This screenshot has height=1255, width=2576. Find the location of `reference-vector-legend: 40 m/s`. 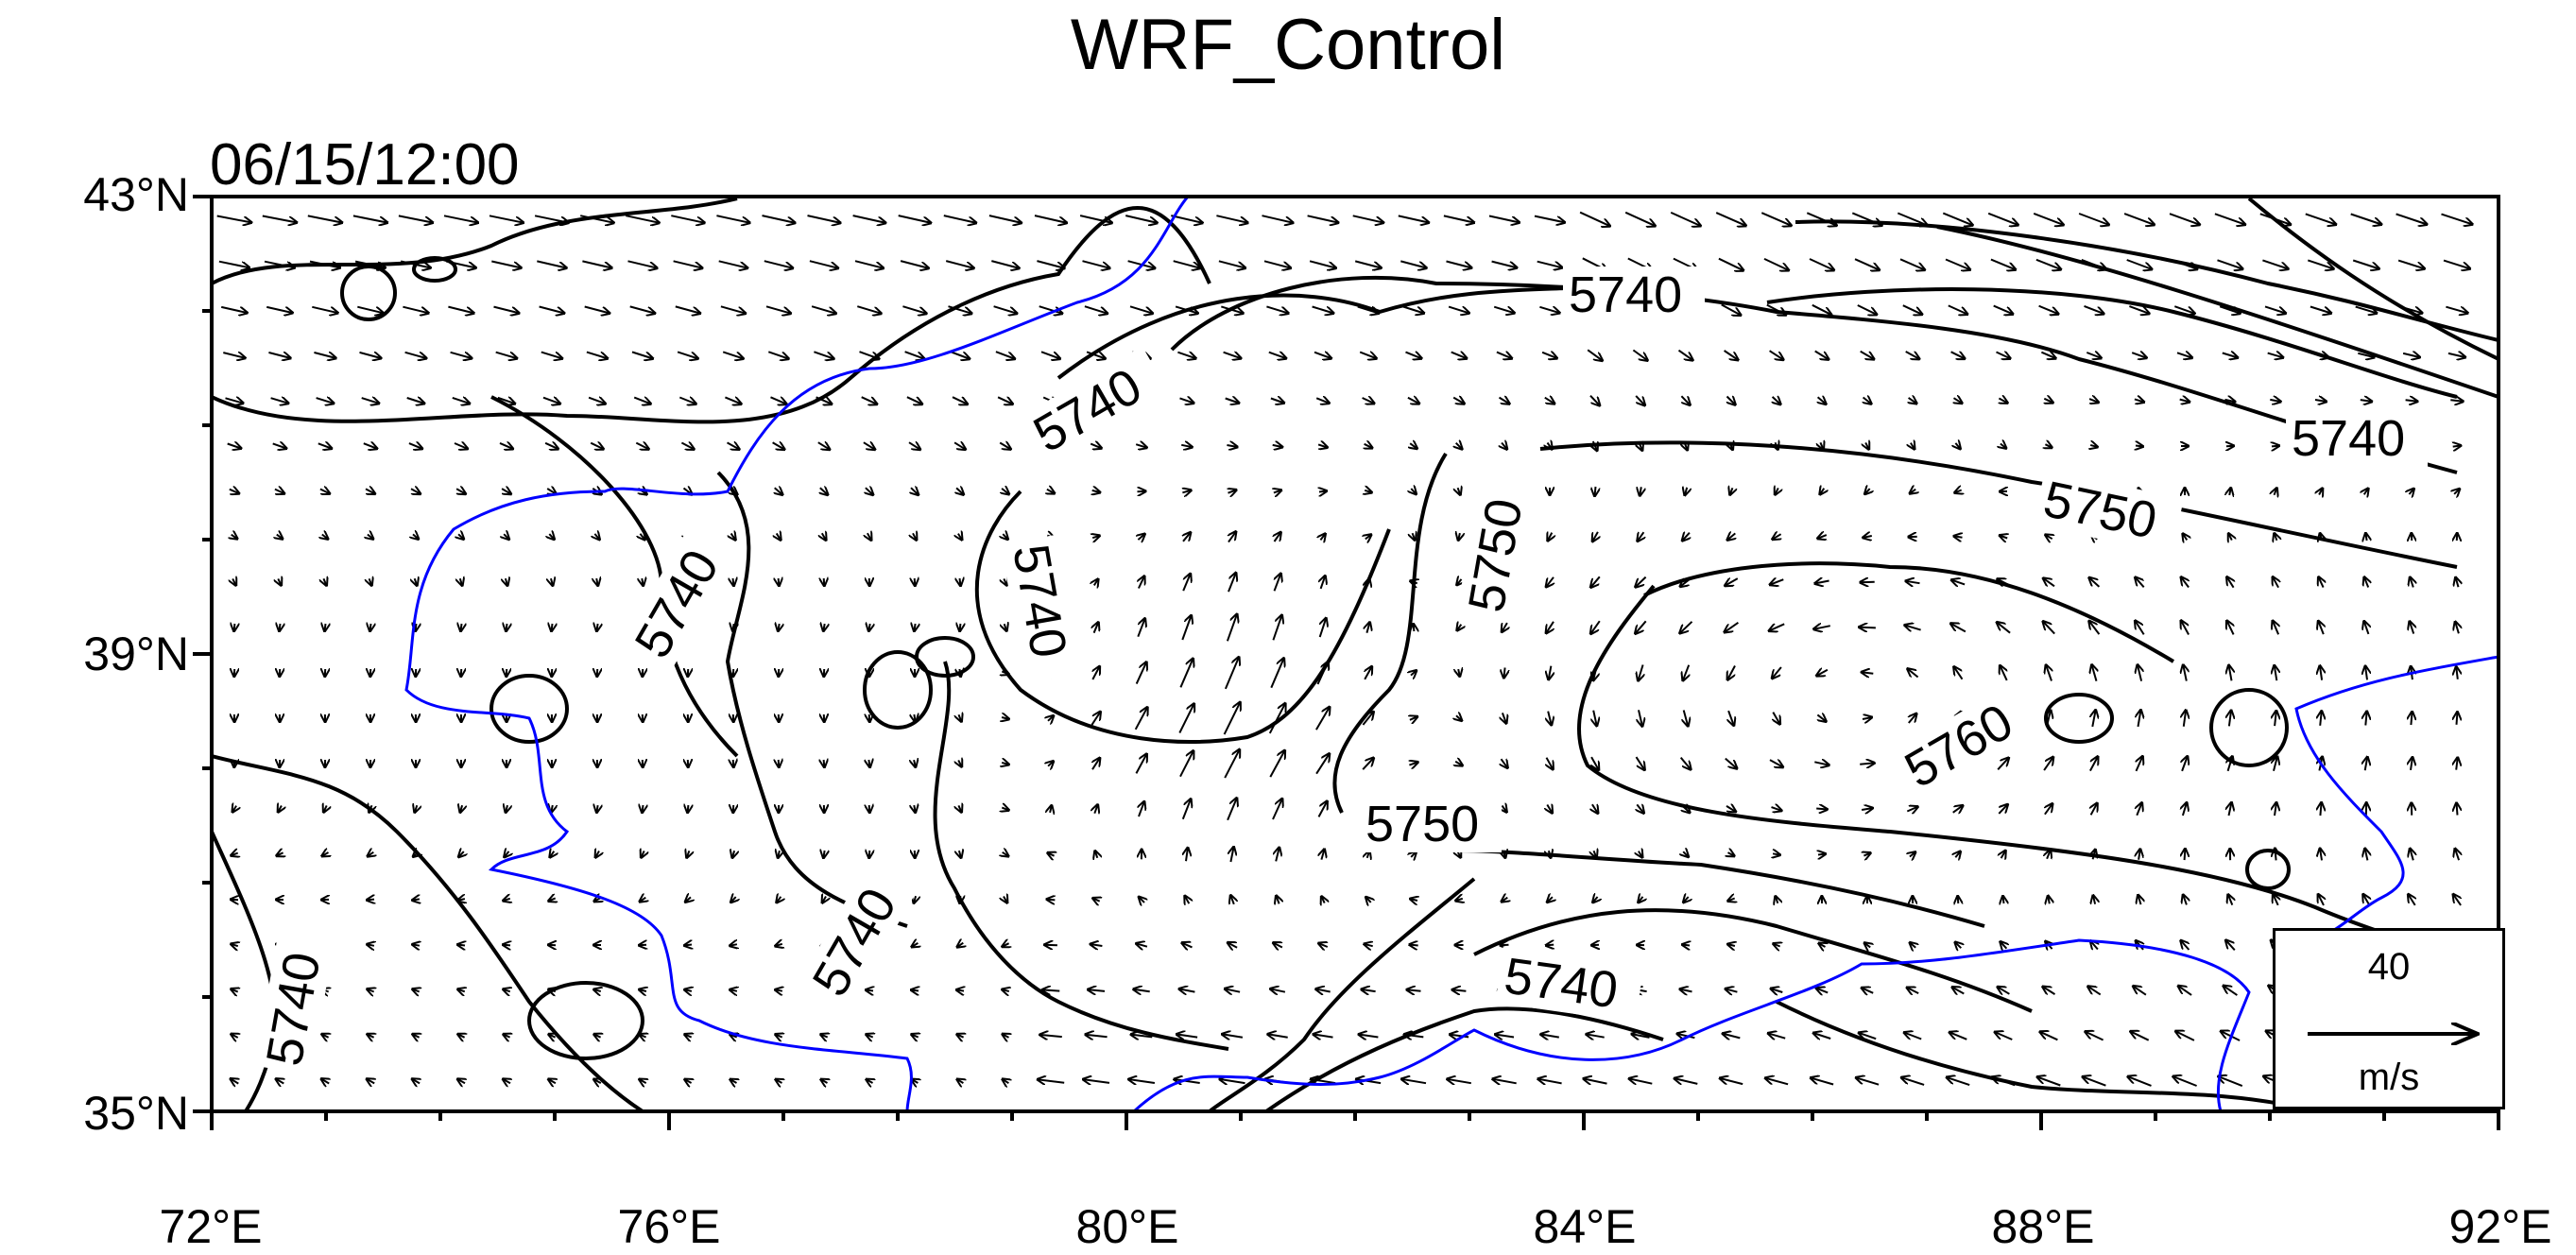

reference-vector-legend: 40 m/s is located at coordinates (2389, 1018).